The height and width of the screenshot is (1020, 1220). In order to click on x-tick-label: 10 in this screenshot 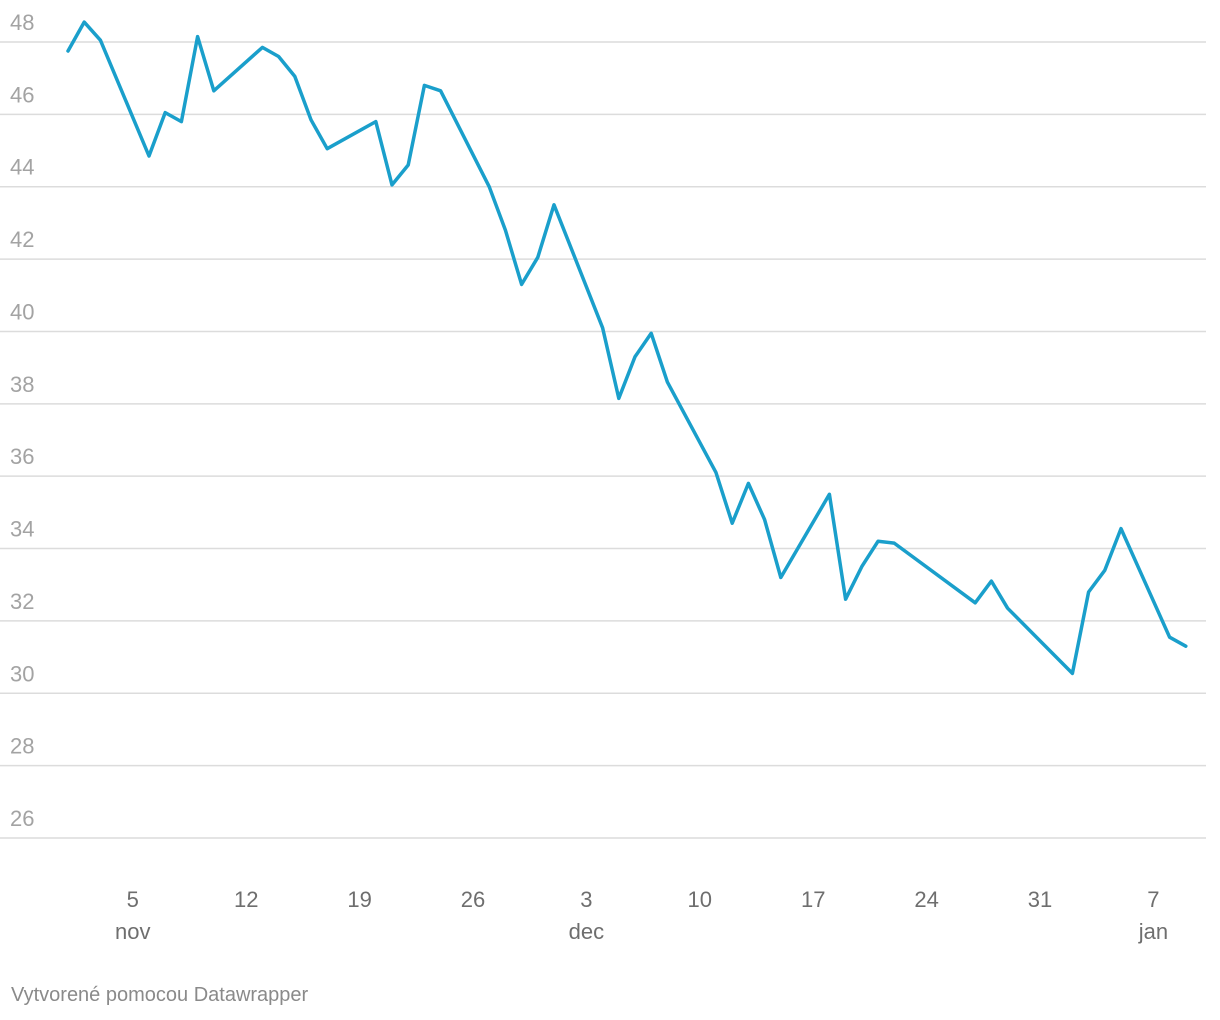, I will do `click(700, 899)`.